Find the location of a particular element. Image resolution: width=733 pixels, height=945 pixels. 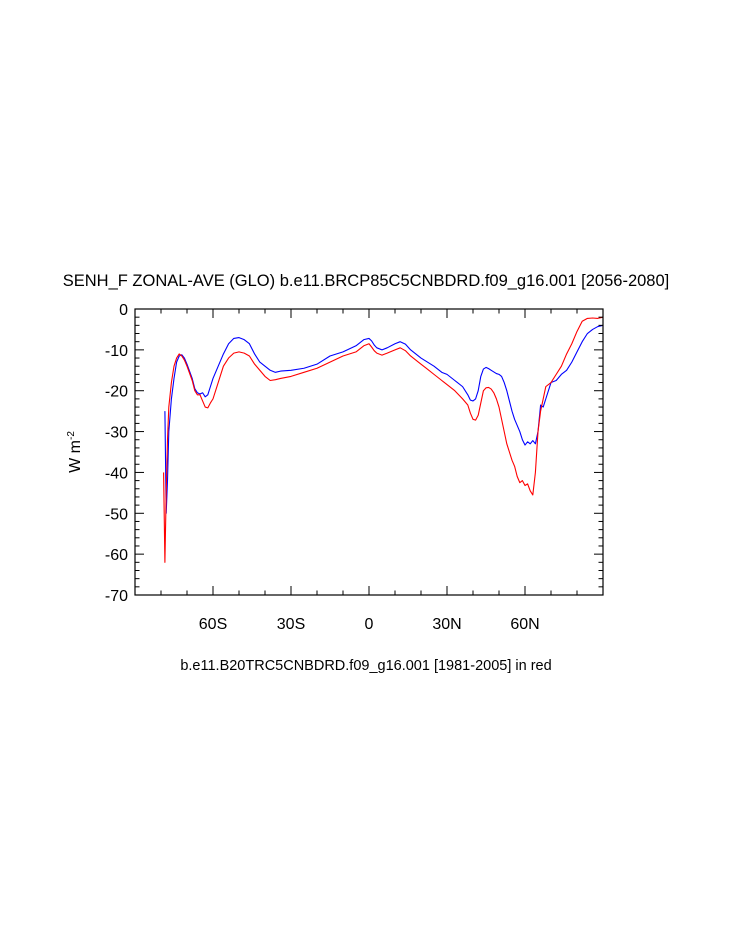

x-tick-label: 30S is located at coordinates (291, 624).